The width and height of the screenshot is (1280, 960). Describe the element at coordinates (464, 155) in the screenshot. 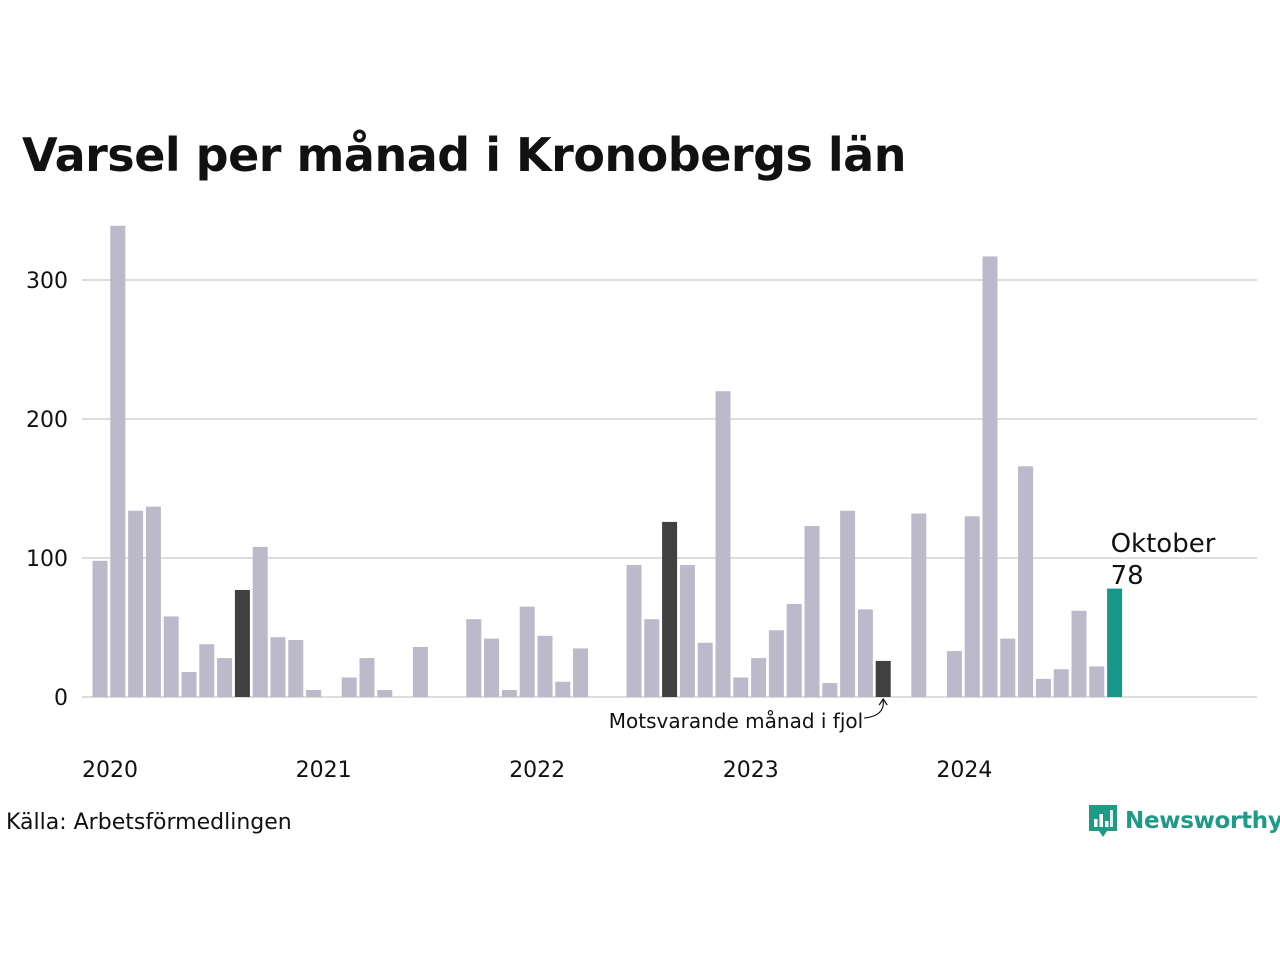

I see `chart-title: Varsel per månad i Kronobergs län` at that location.